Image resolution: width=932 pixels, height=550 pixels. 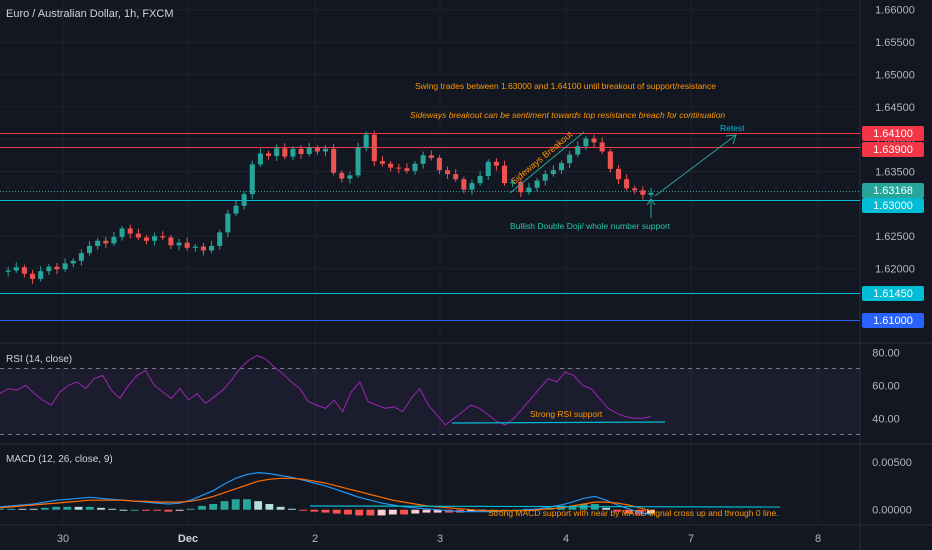 What do you see at coordinates (892, 463) in the screenshot?
I see `macd-tick-label: 0.00500` at bounding box center [892, 463].